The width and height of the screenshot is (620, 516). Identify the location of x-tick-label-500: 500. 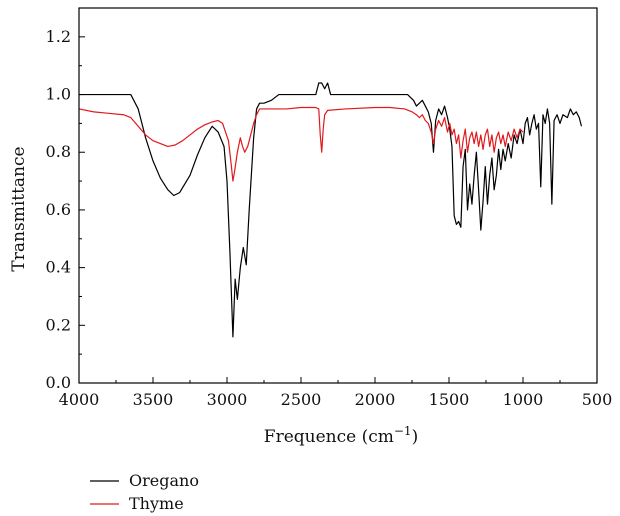
(597, 399).